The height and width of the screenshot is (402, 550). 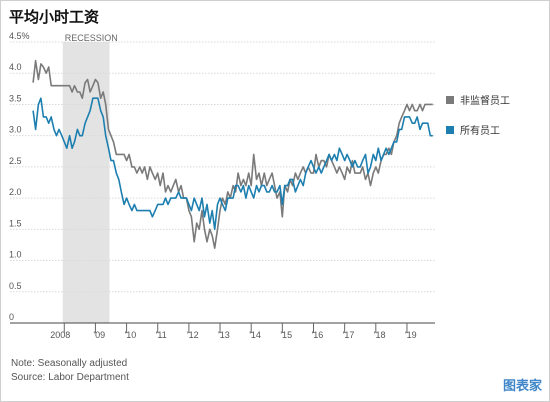 I want to click on legend-label: 非监督员工, so click(x=485, y=100).